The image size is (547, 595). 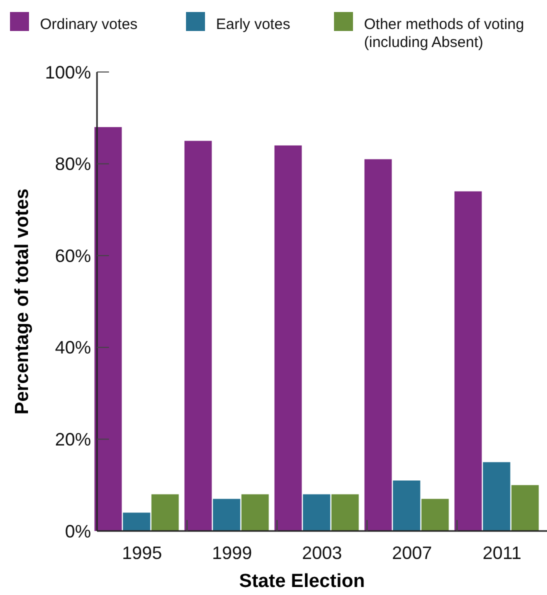 I want to click on x-tick-label: 1995, so click(x=142, y=553).